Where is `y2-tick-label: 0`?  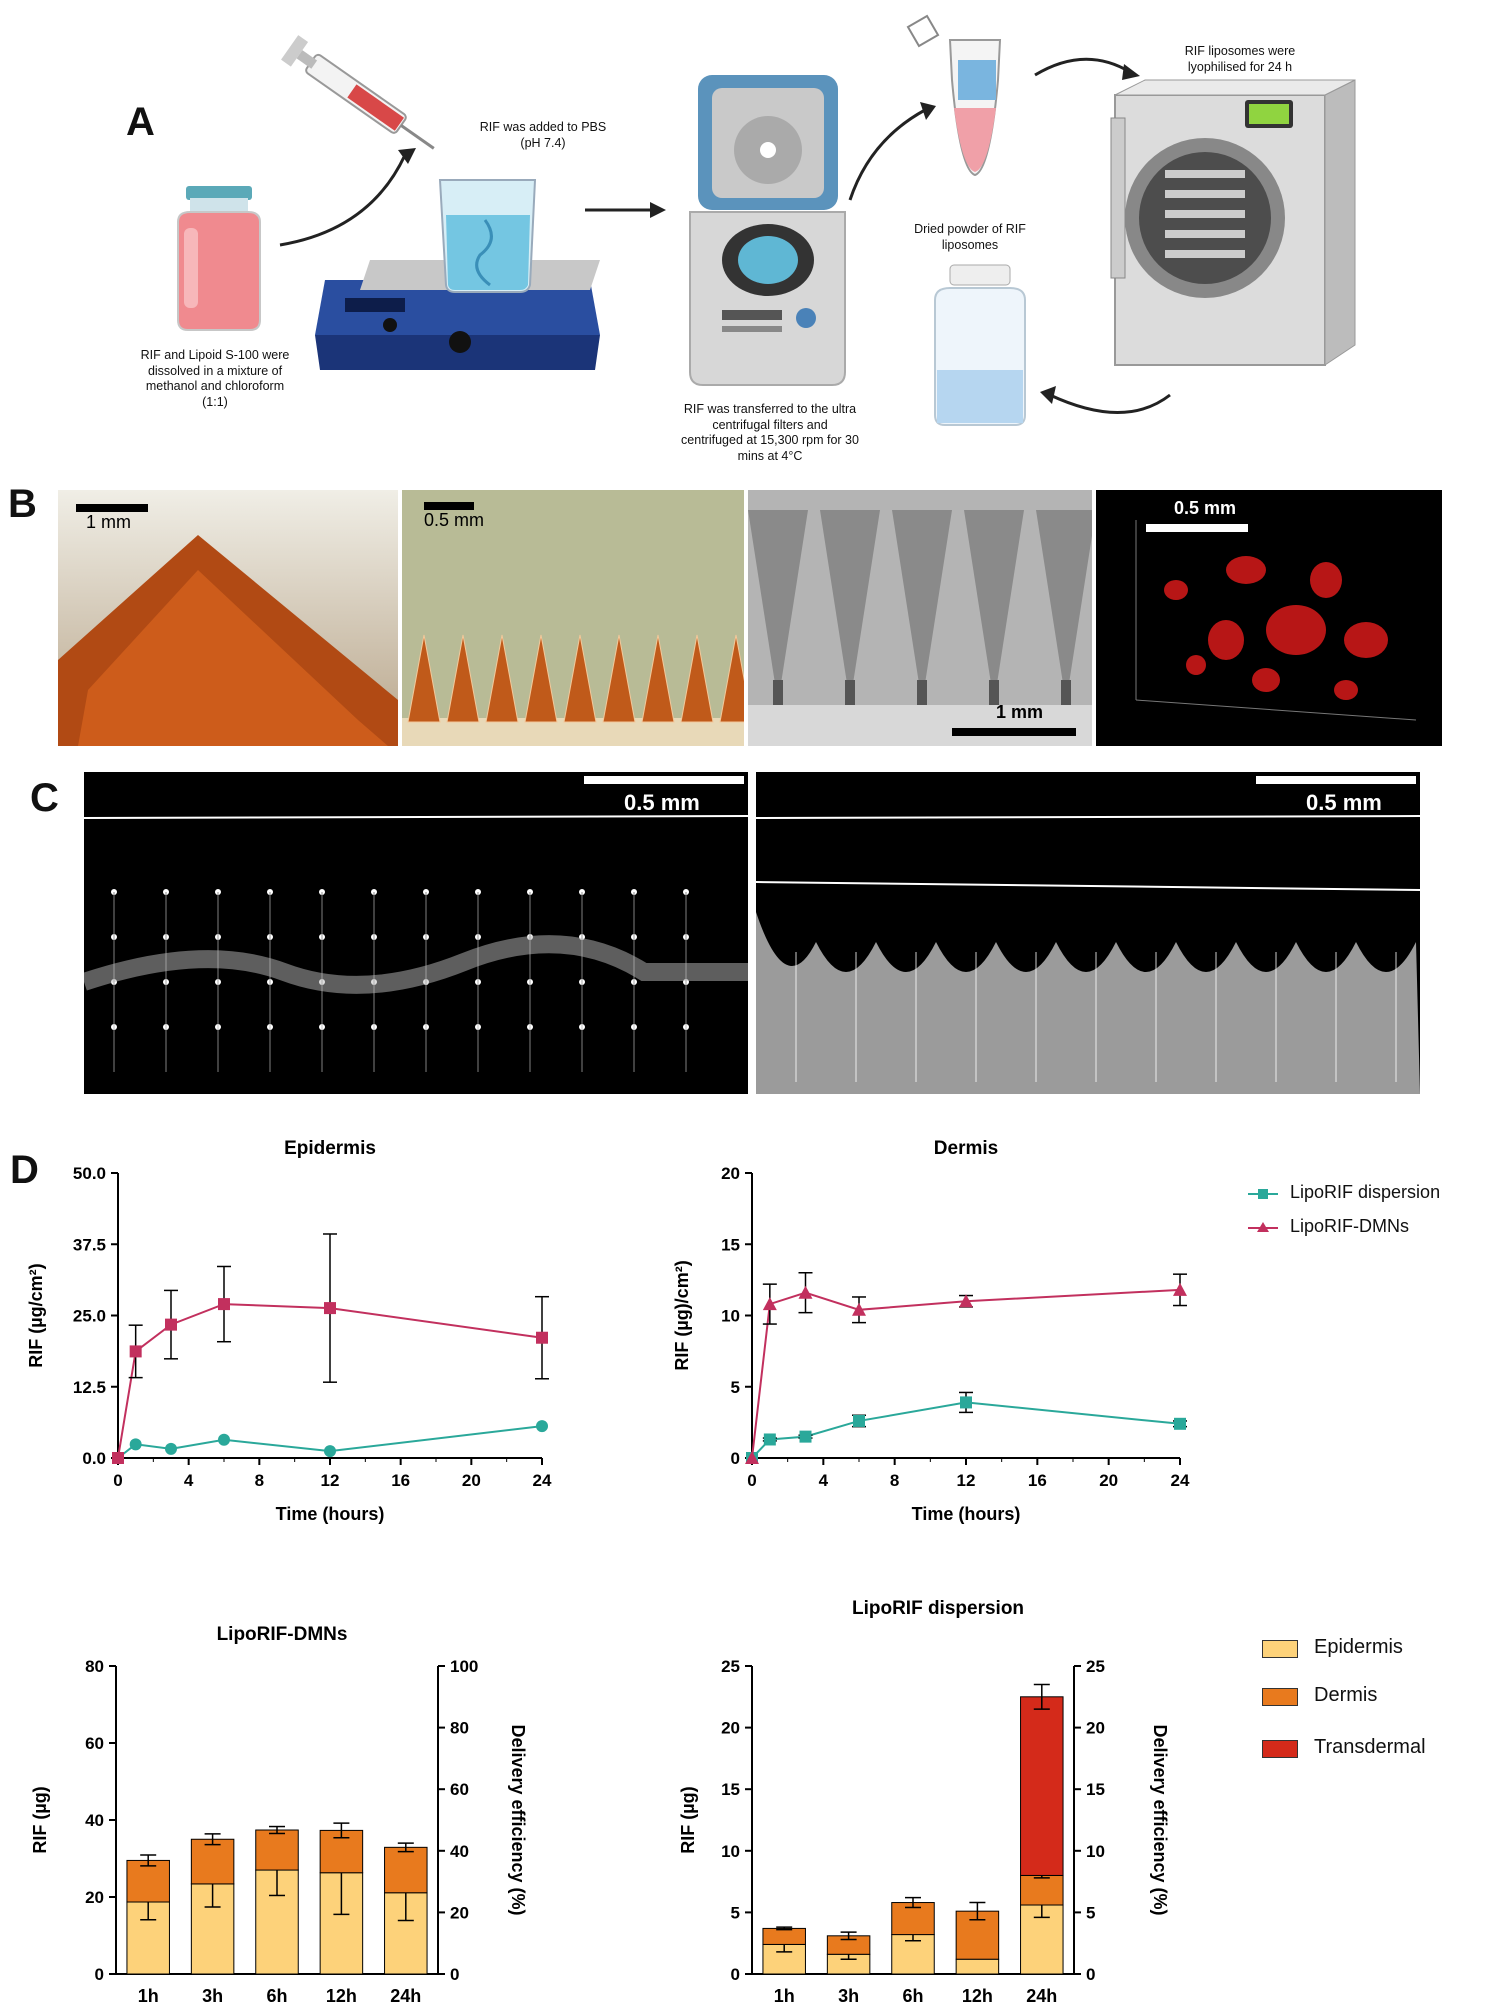 y2-tick-label: 0 is located at coordinates (454, 1974).